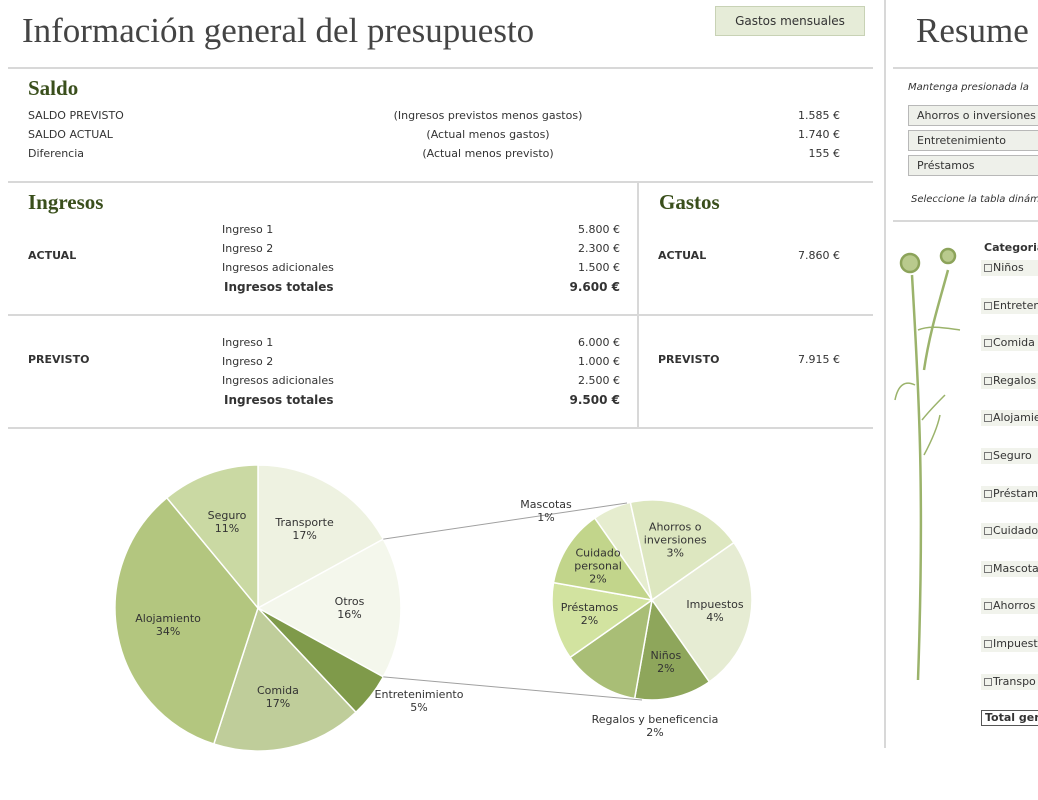  I want to click on data-label: Alojamiento 34%, so click(168, 625).